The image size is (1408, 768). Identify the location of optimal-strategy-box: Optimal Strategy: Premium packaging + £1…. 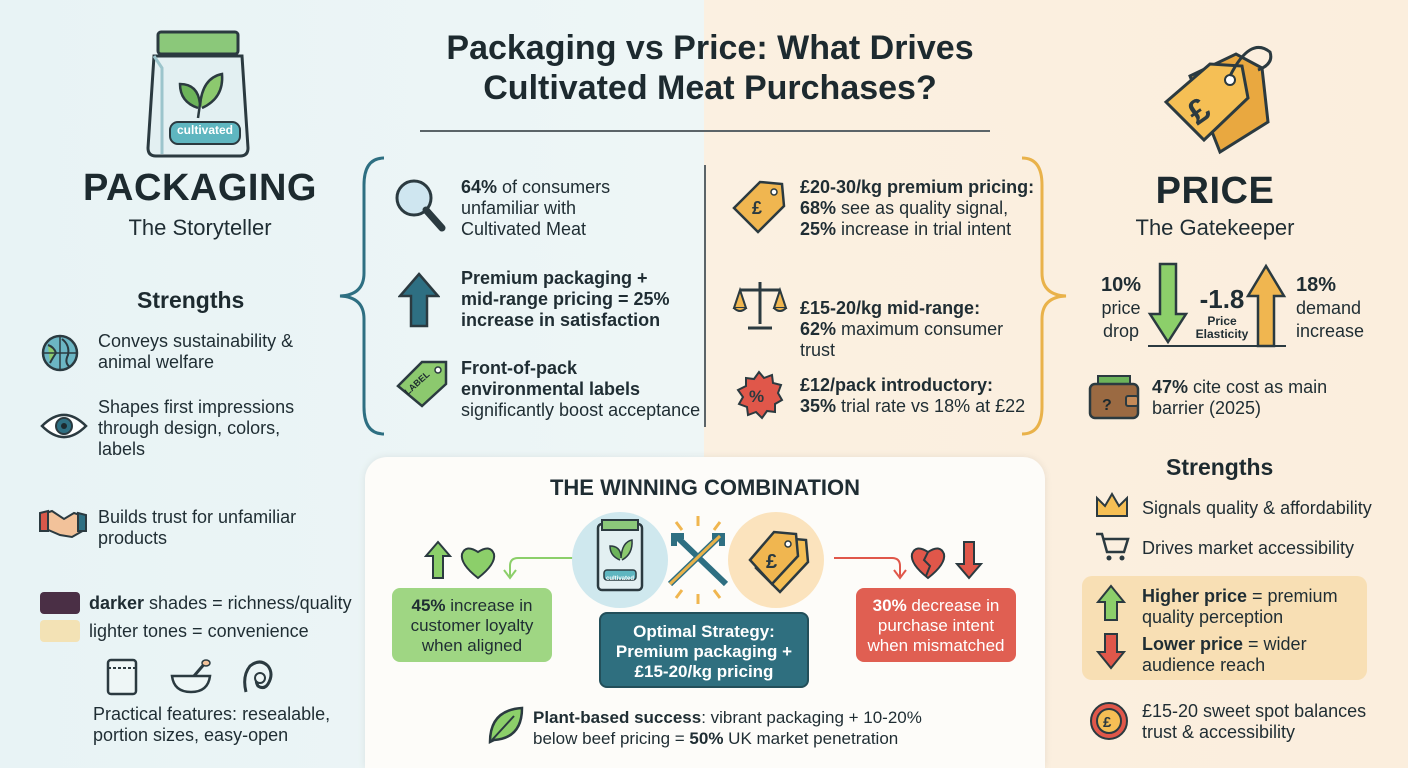
(704, 650).